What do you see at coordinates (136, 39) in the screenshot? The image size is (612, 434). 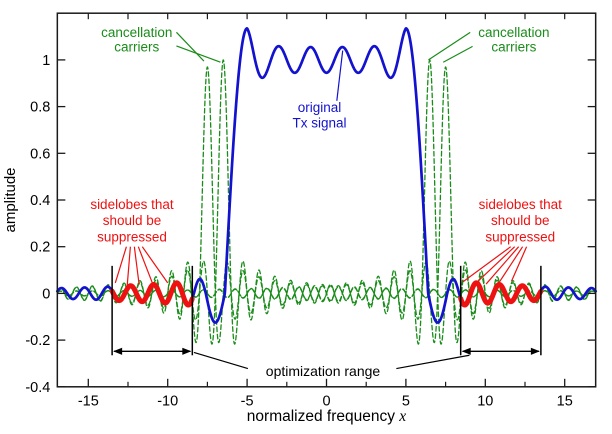 I see `cancellation-carriers-left: cancellation carriers` at bounding box center [136, 39].